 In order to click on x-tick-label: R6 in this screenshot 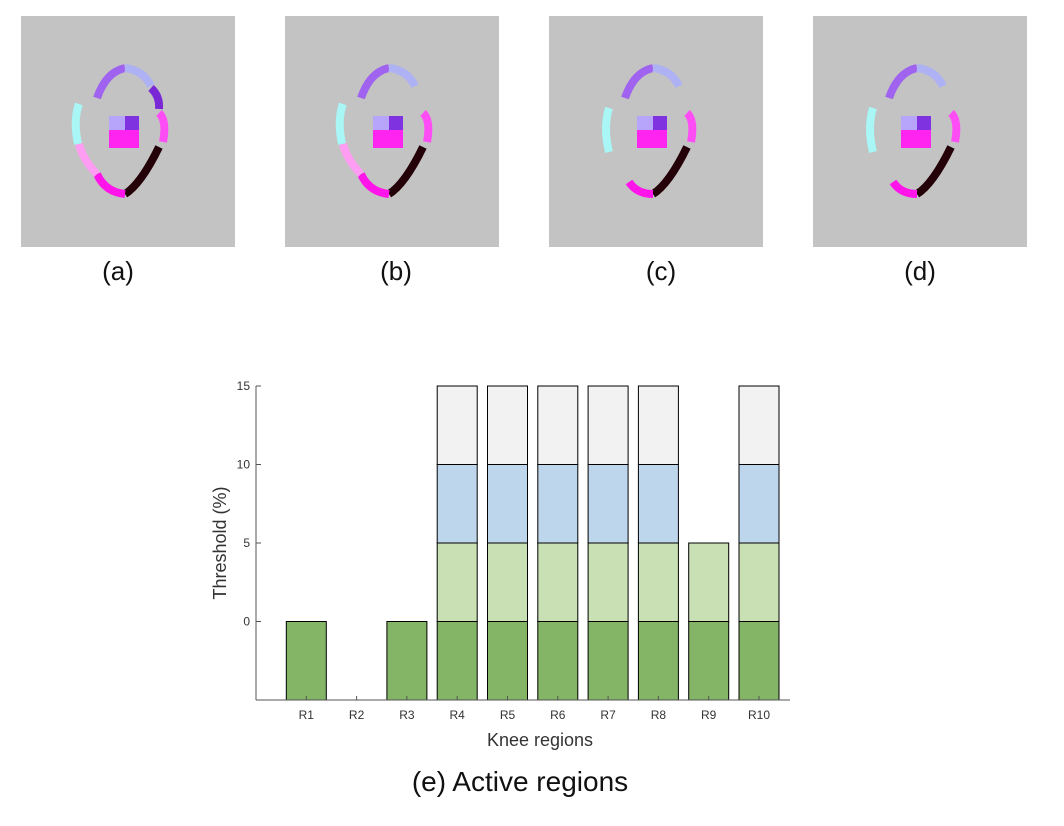, I will do `click(558, 715)`.